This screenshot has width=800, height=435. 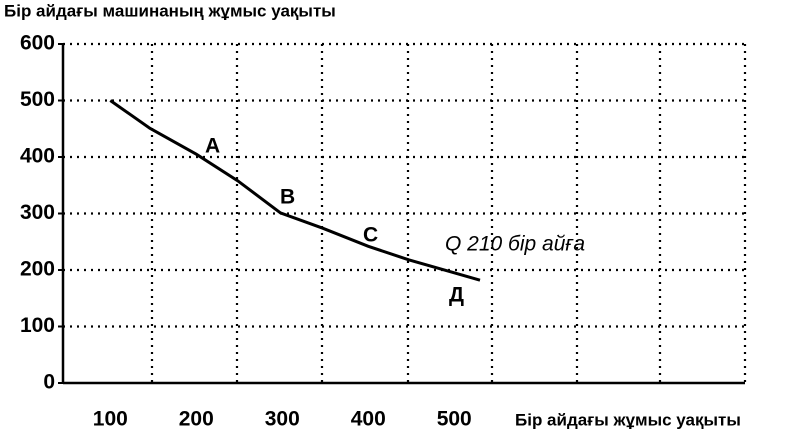 What do you see at coordinates (212, 146) in the screenshot?
I see `annotation: A` at bounding box center [212, 146].